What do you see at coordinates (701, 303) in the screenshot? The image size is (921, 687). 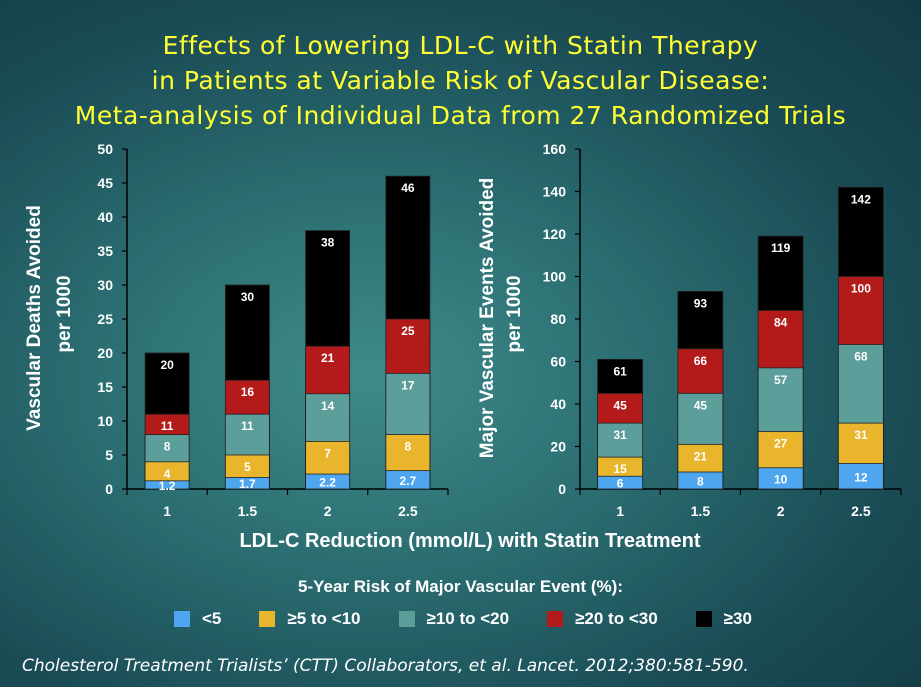 I see `data-label: 93` at bounding box center [701, 303].